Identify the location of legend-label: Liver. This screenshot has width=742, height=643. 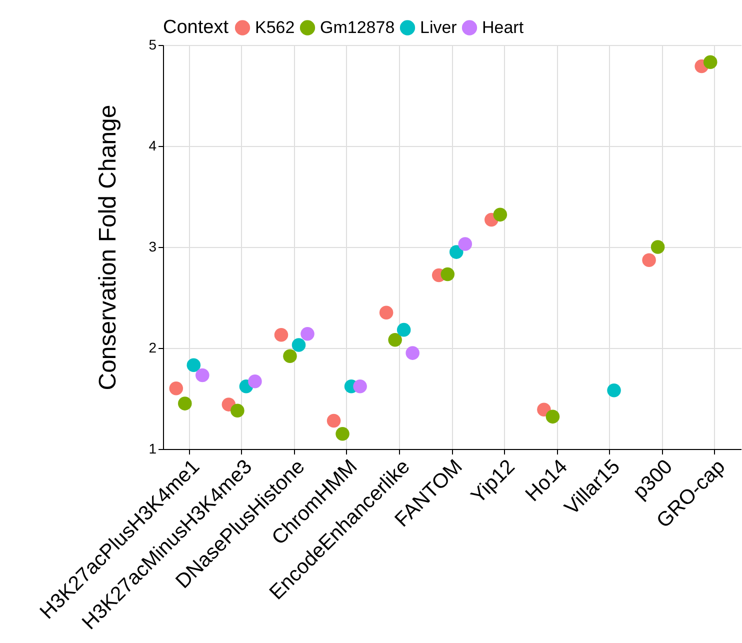
(439, 27).